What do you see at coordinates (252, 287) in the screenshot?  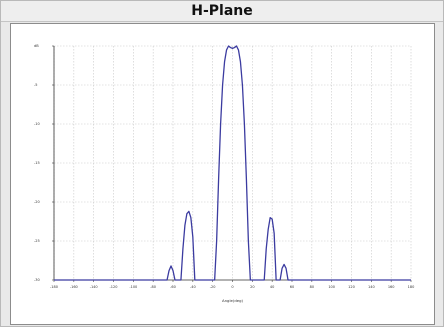 I see `x-tick-label: 20` at bounding box center [252, 287].